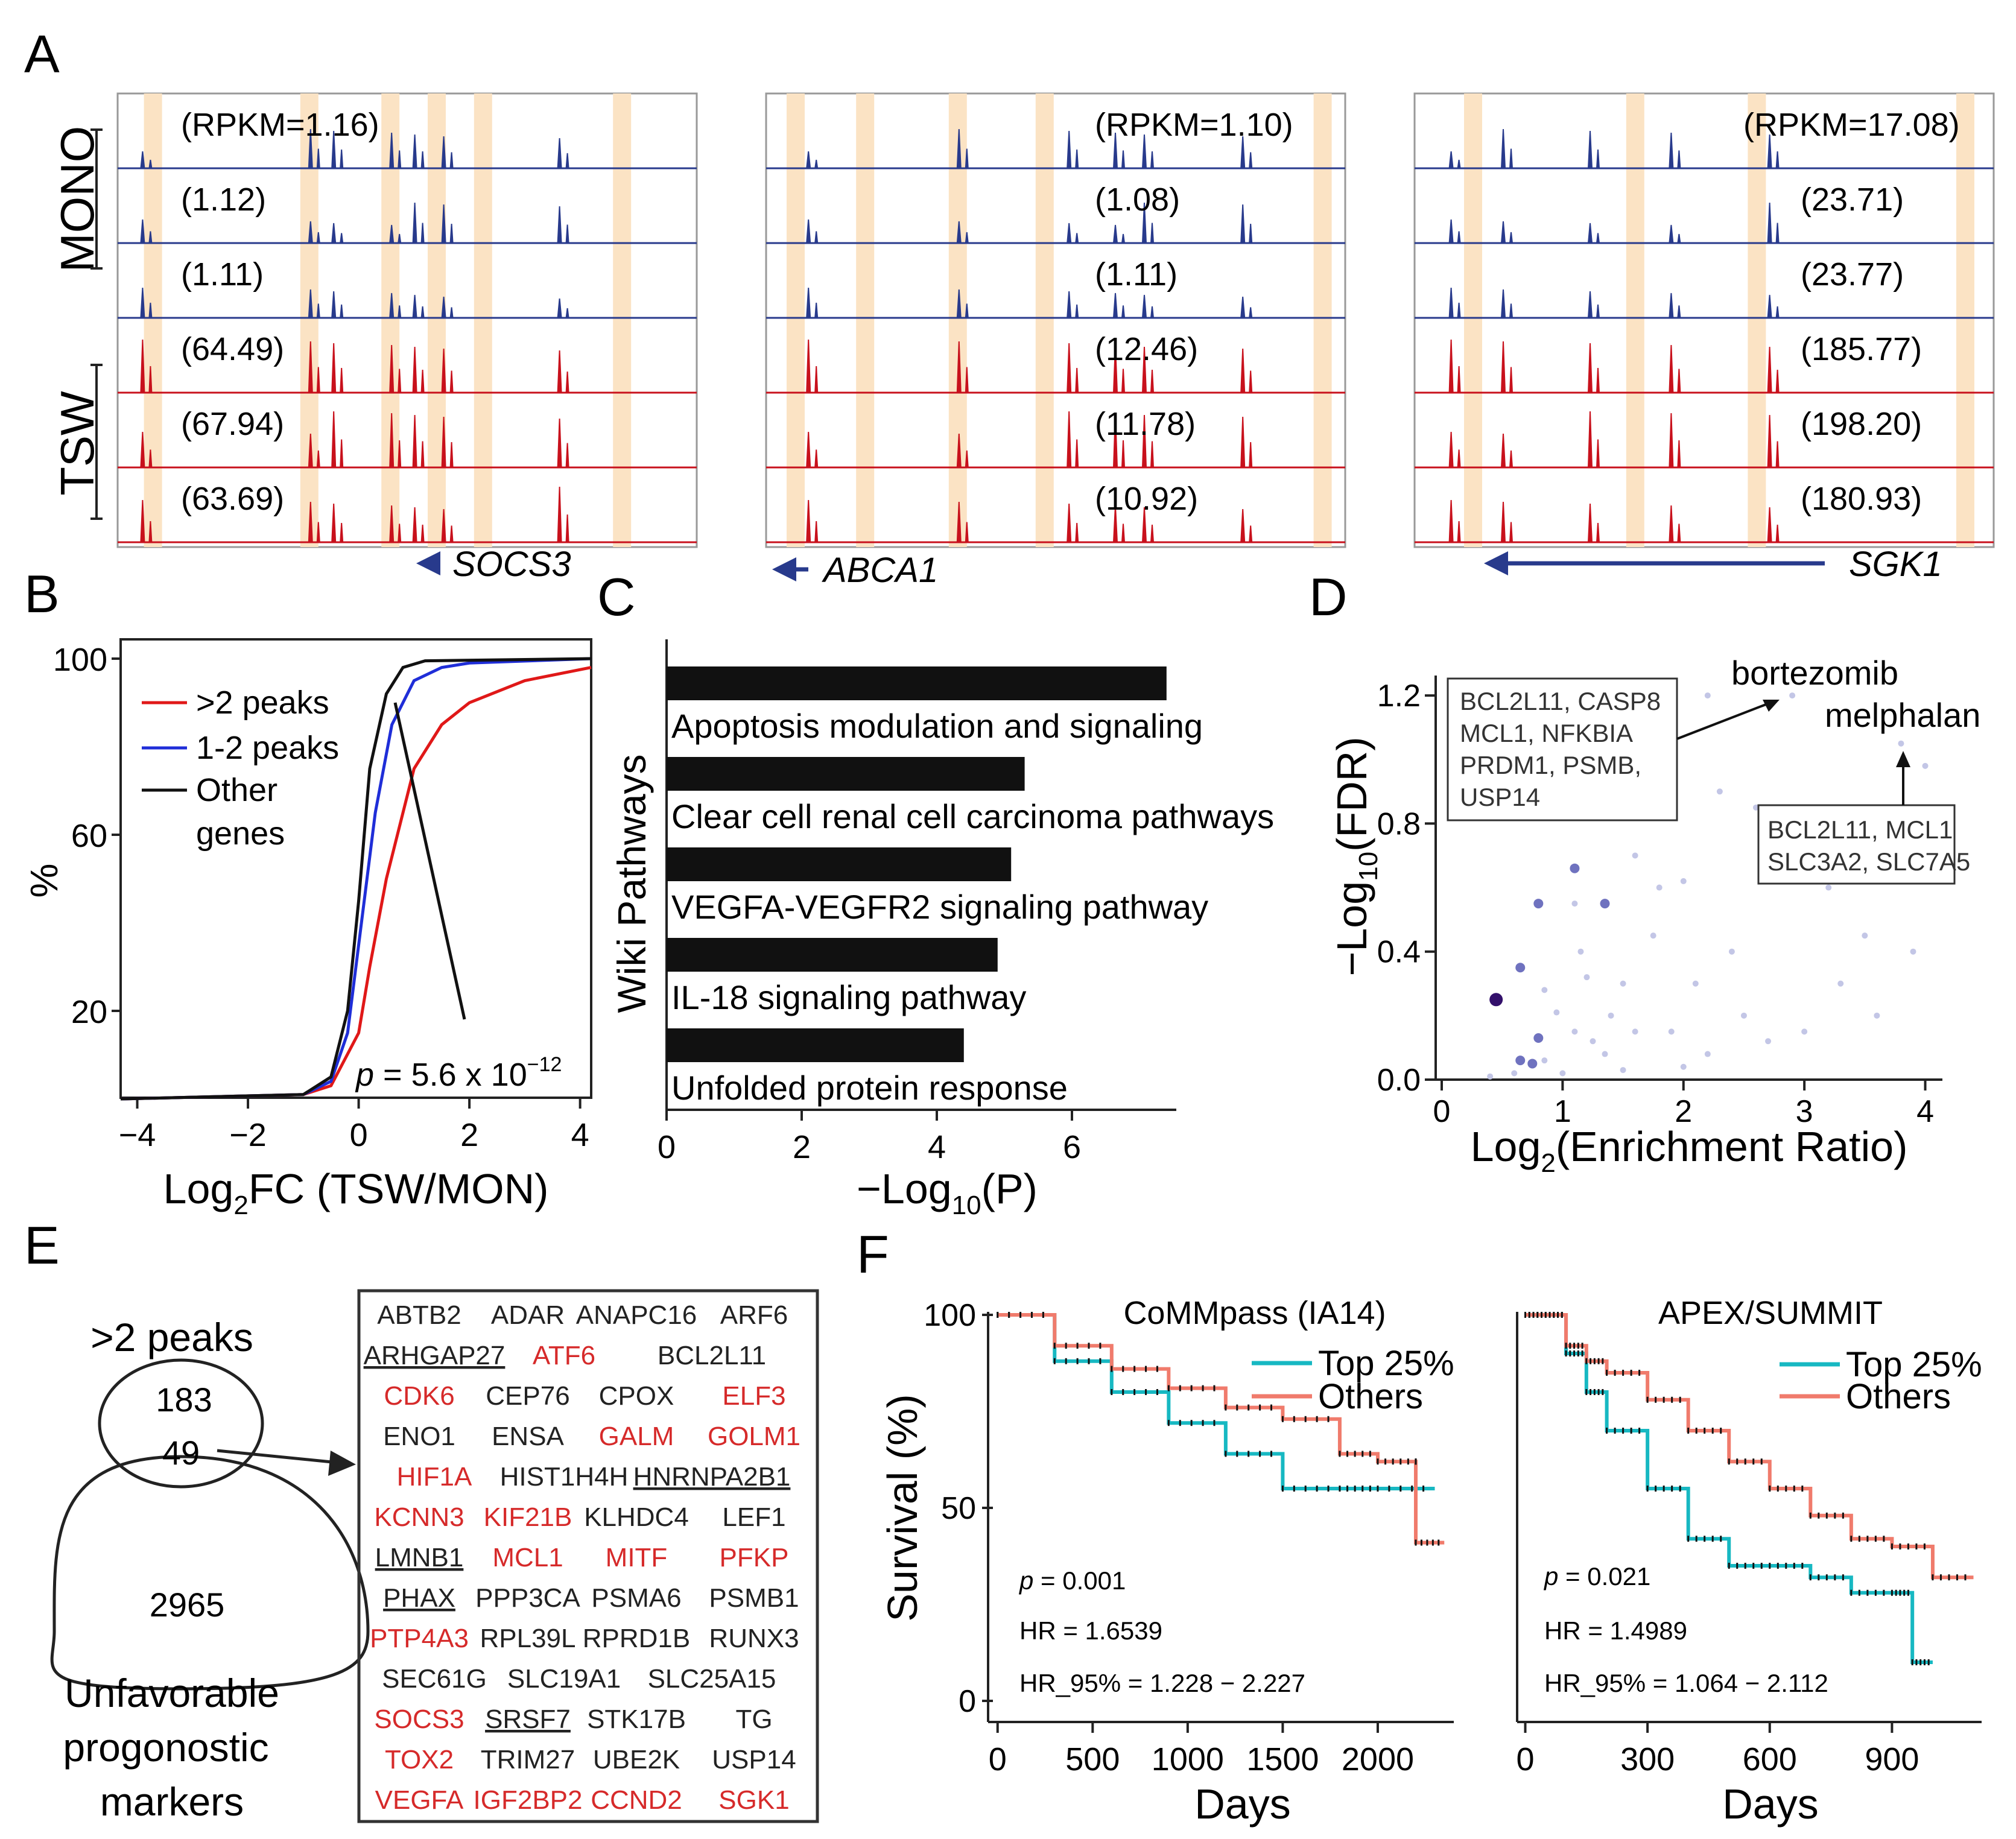 The height and width of the screenshot is (1839, 2016). What do you see at coordinates (527, 1638) in the screenshot?
I see `gene-name: RPL39L` at bounding box center [527, 1638].